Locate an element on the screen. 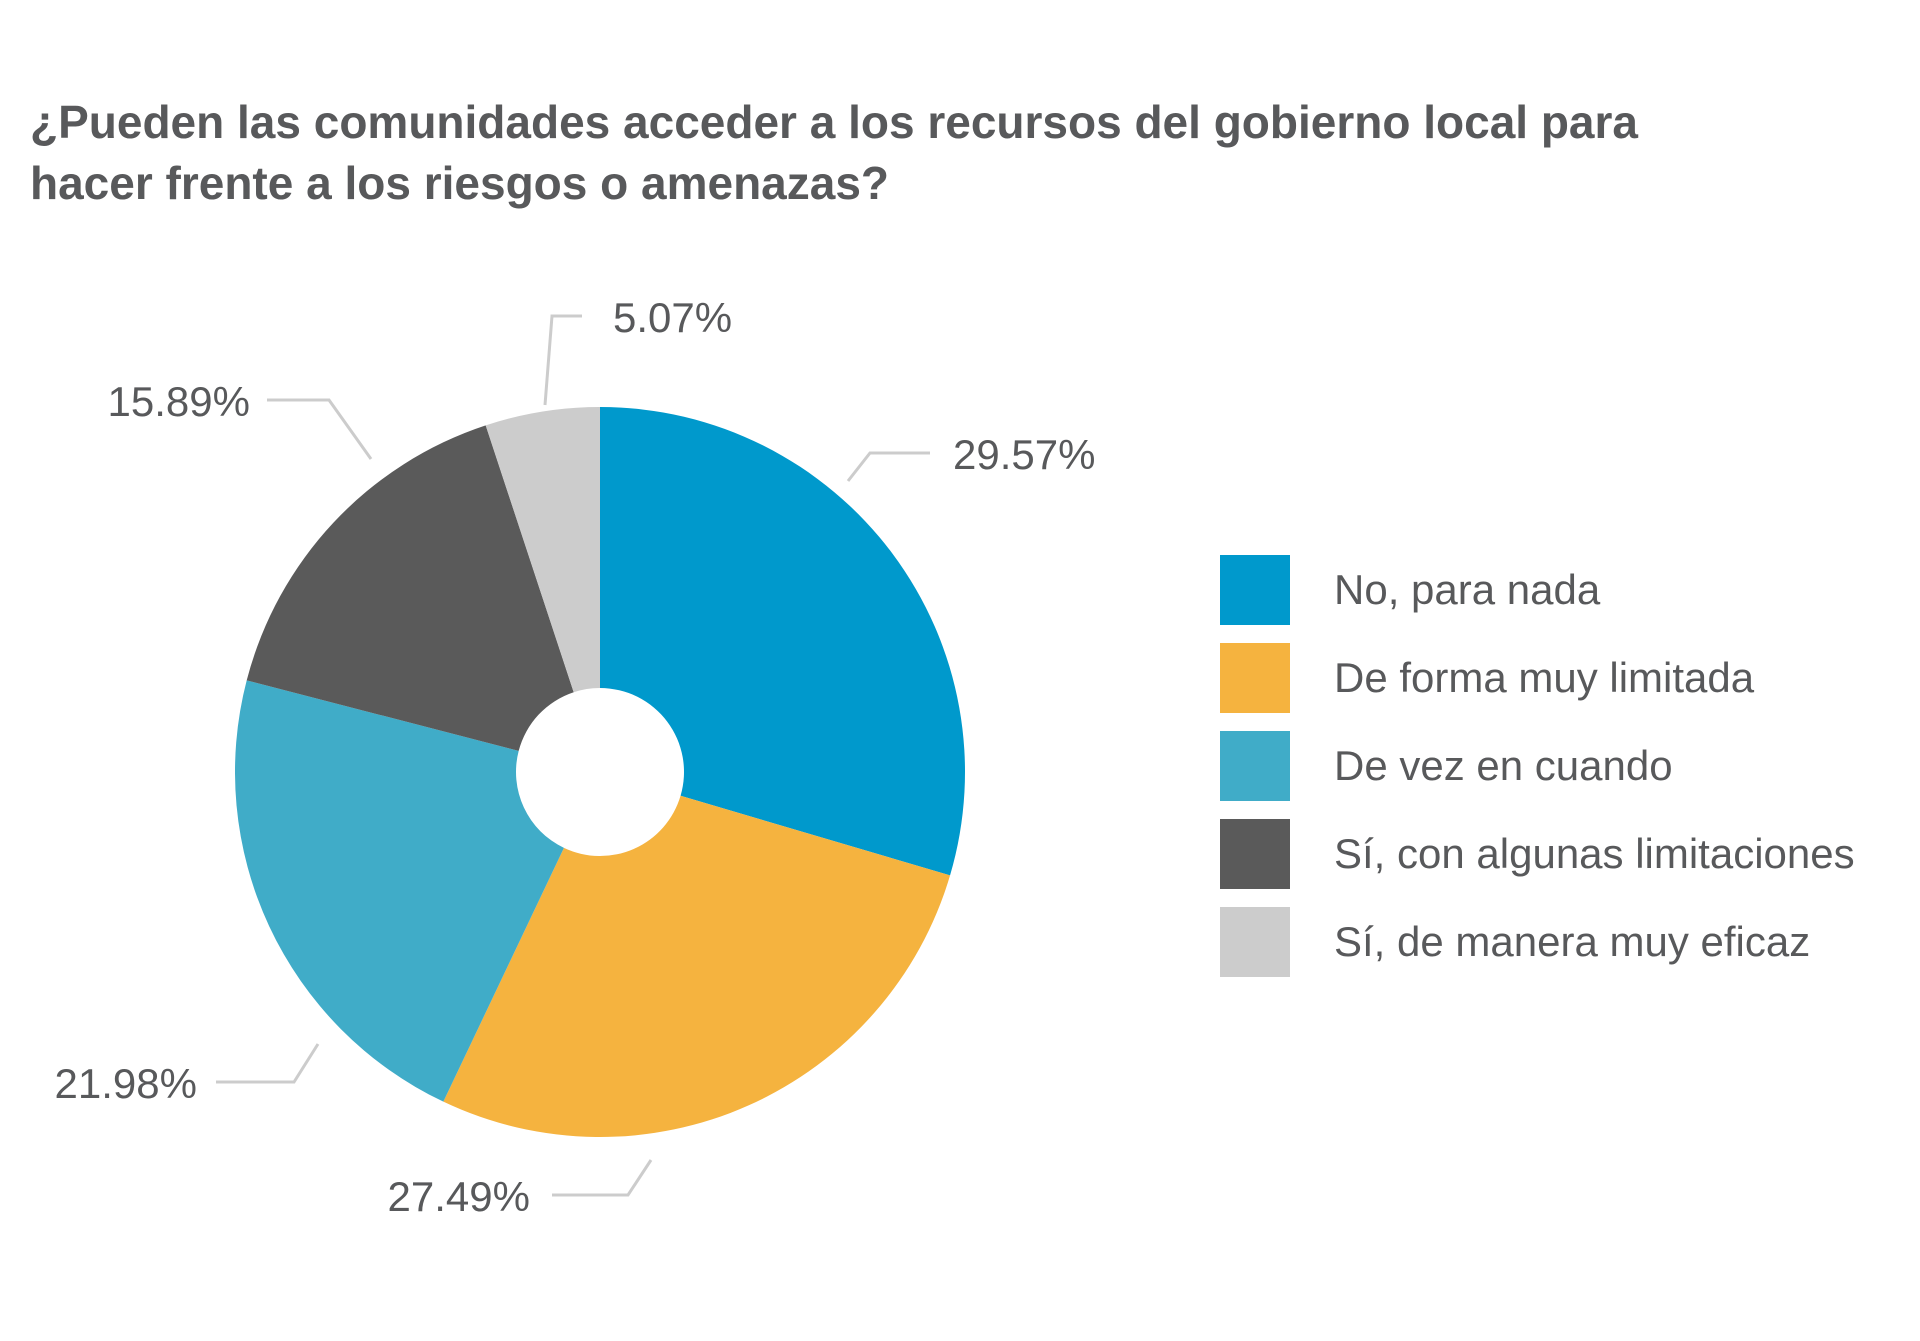 The image size is (1920, 1341). data-label-de-vez-en-cuando: 21.98% is located at coordinates (126, 1083).